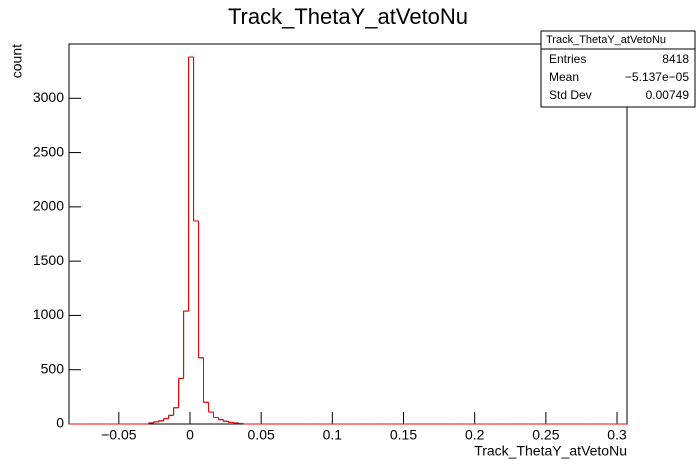 This screenshot has width=696, height=472. Describe the element at coordinates (545, 435) in the screenshot. I see `x-tick-label: 0.25` at that location.